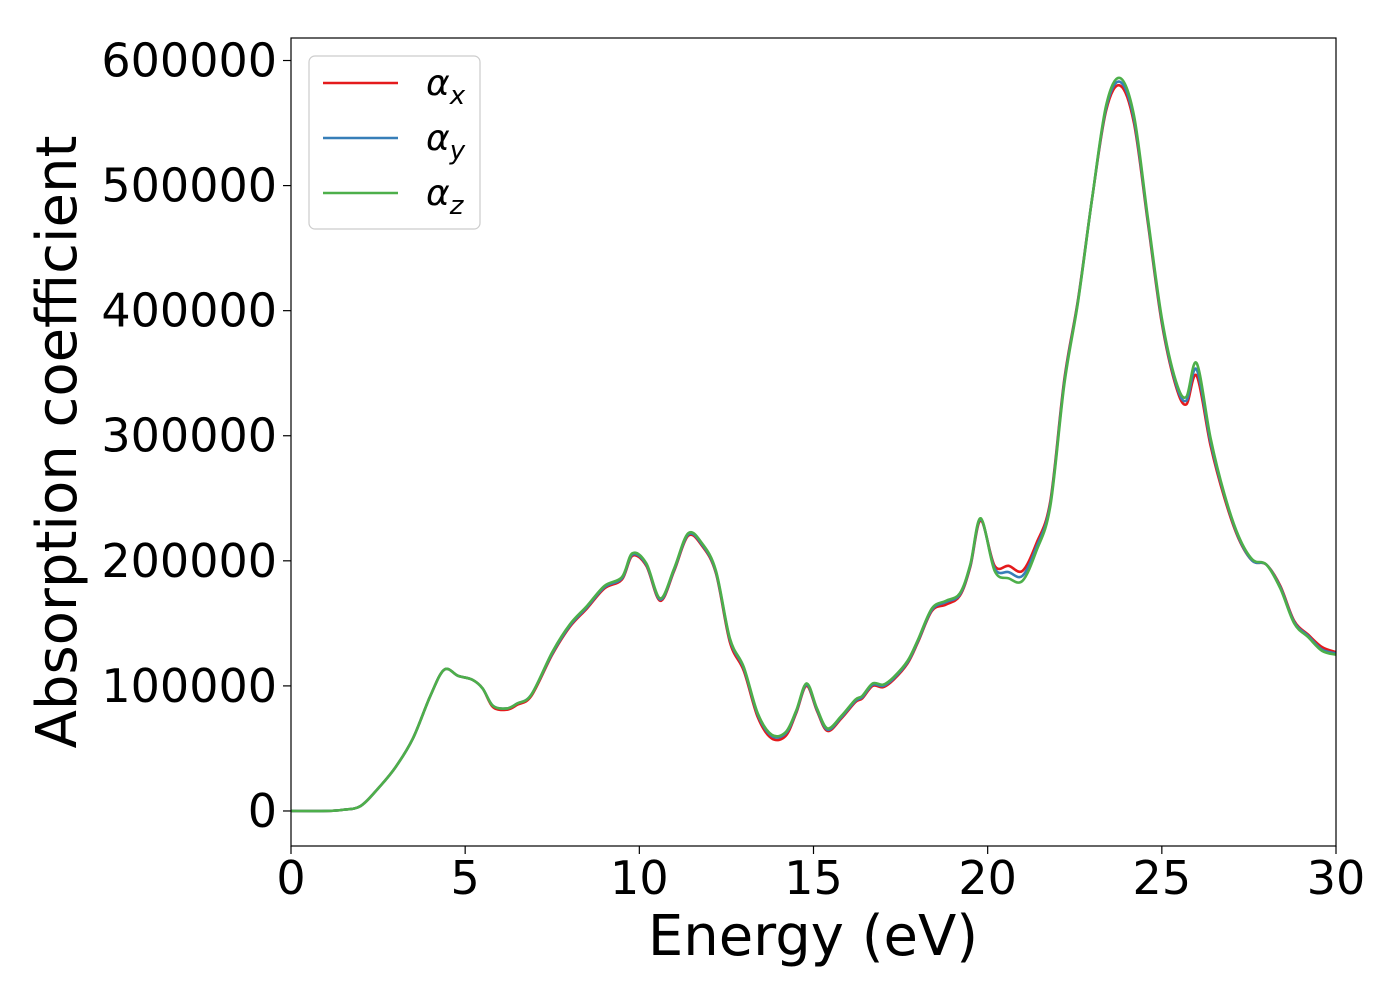  What do you see at coordinates (446, 87) in the screenshot?
I see `legend-label: αx` at bounding box center [446, 87].